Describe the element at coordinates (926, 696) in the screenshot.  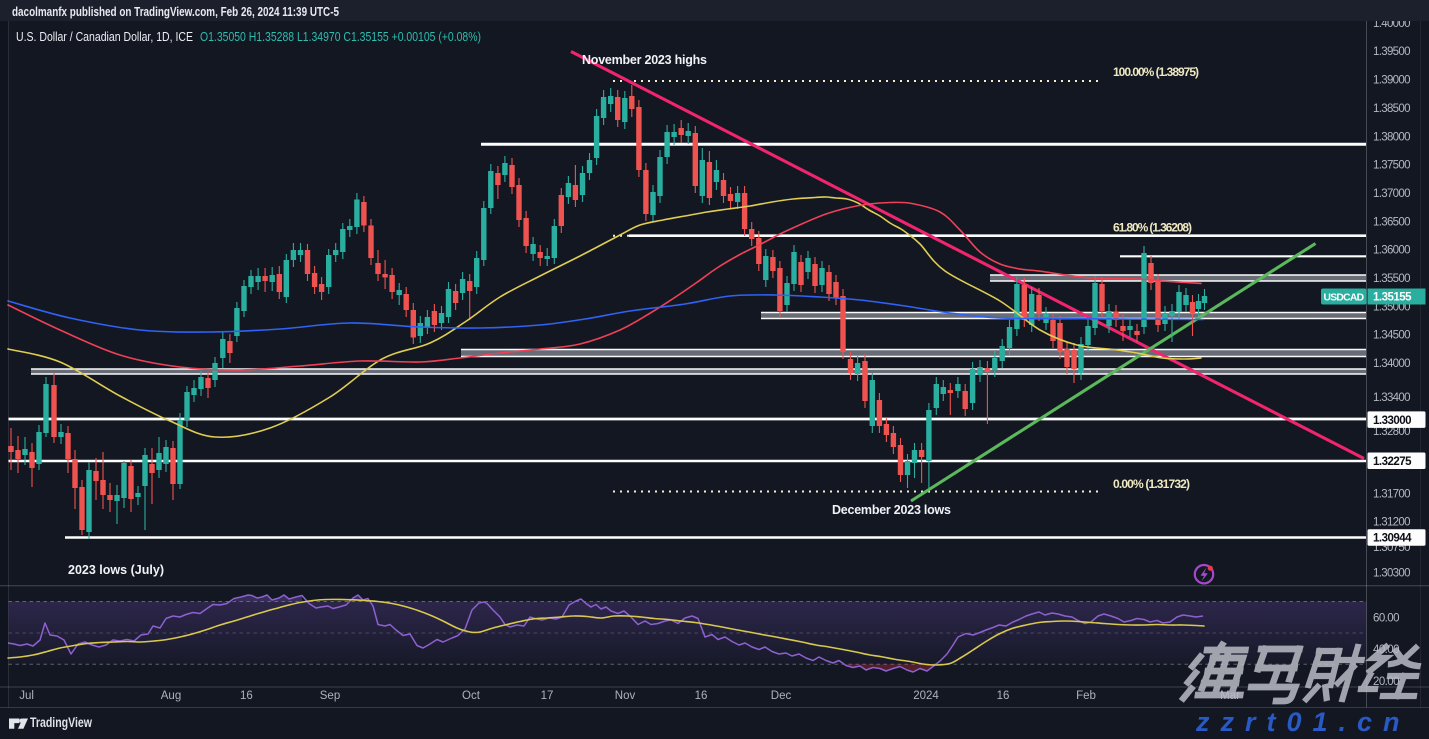
I see `svg-text: 2024` at that location.